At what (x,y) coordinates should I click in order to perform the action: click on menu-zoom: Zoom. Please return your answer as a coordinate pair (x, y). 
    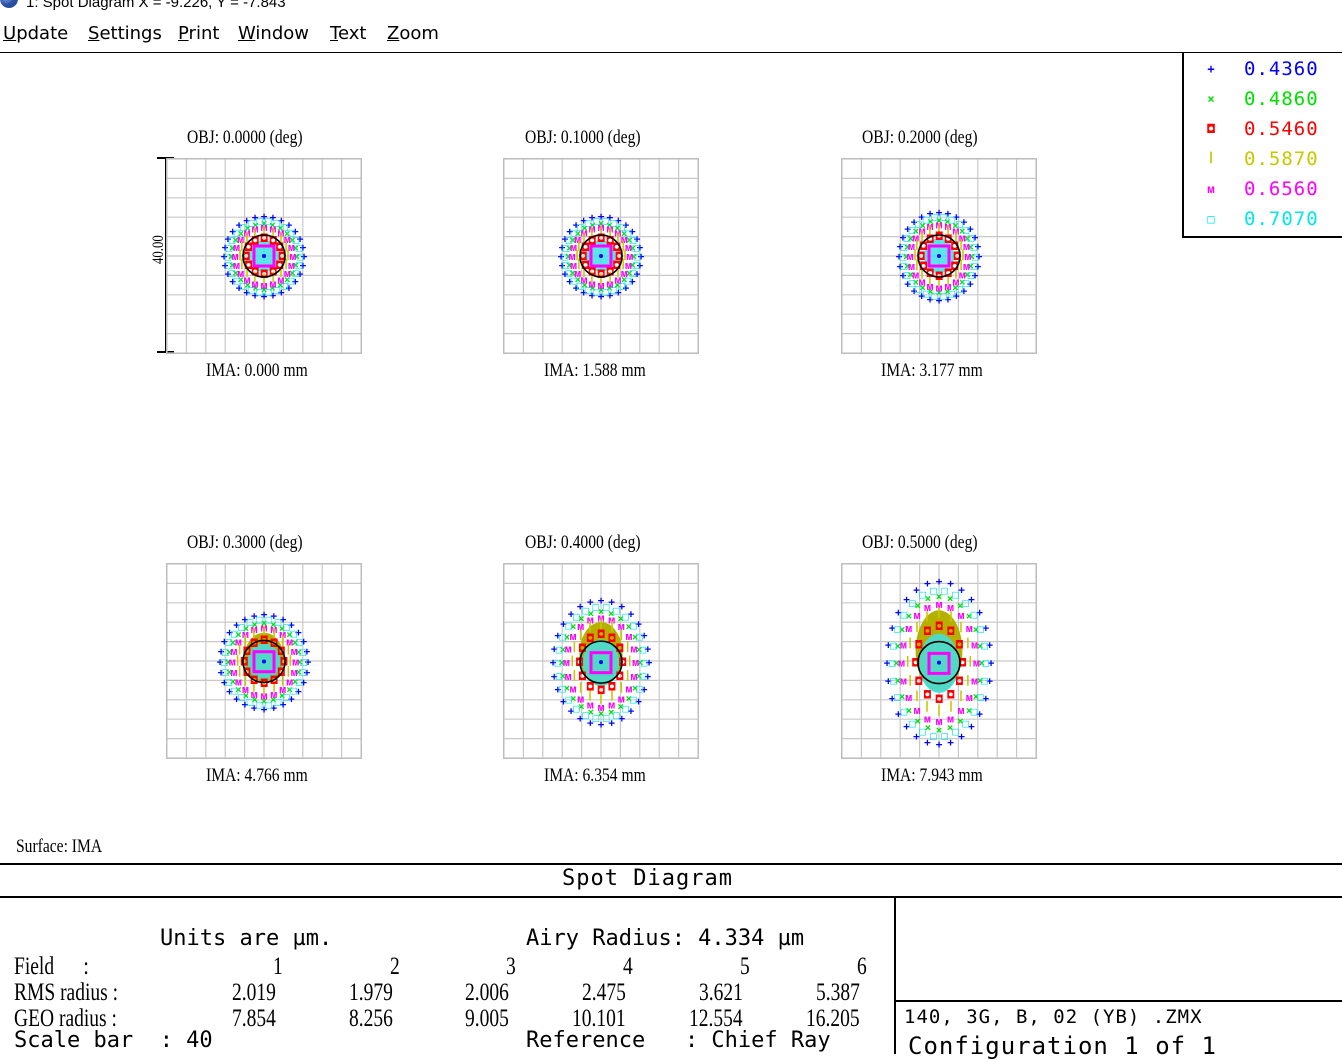
    Looking at the image, I should click on (413, 33).